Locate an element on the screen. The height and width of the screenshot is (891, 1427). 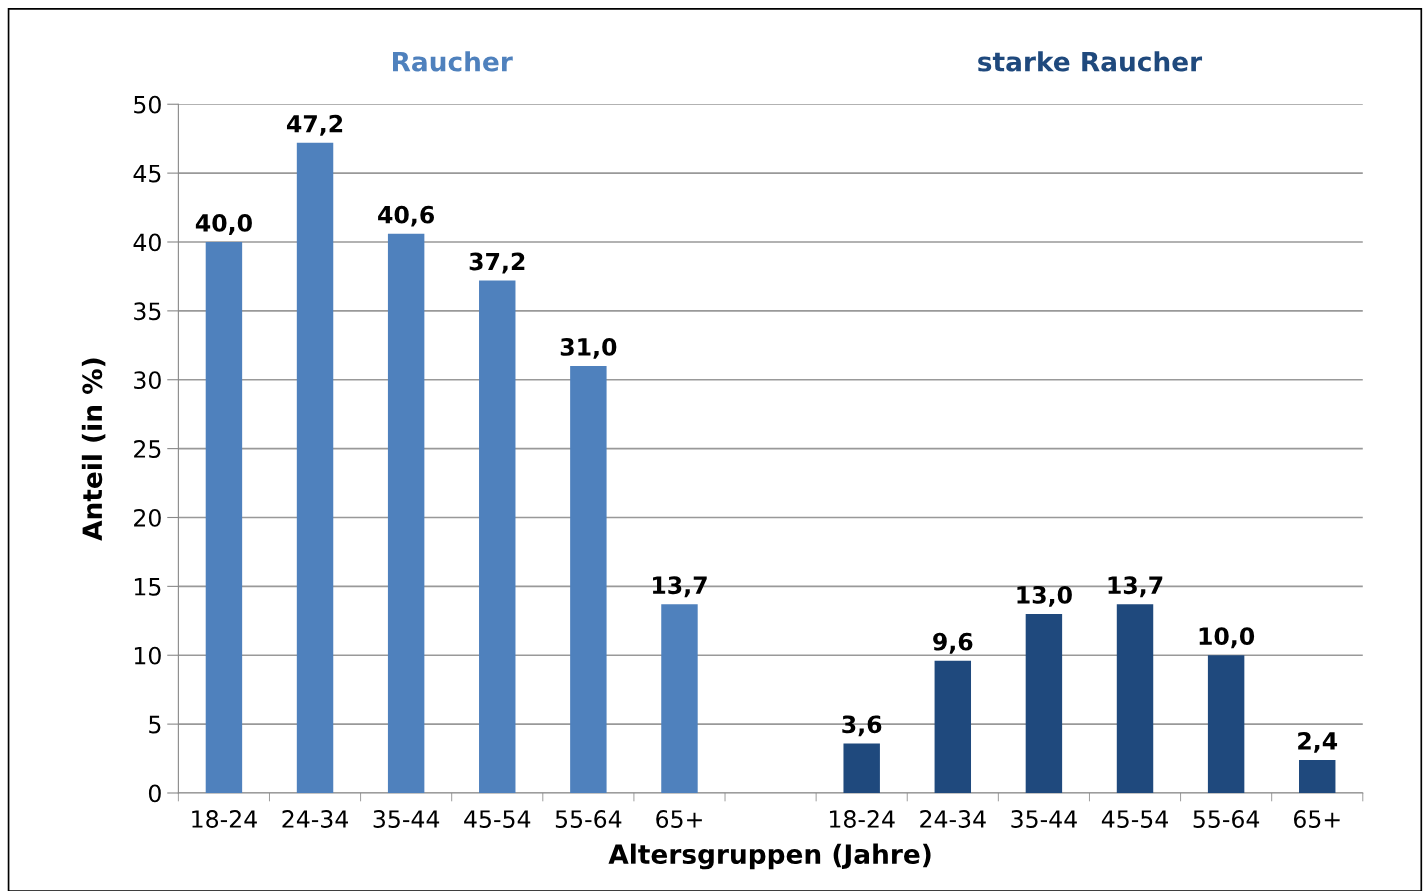
data-label: 40,6 is located at coordinates (406, 216).